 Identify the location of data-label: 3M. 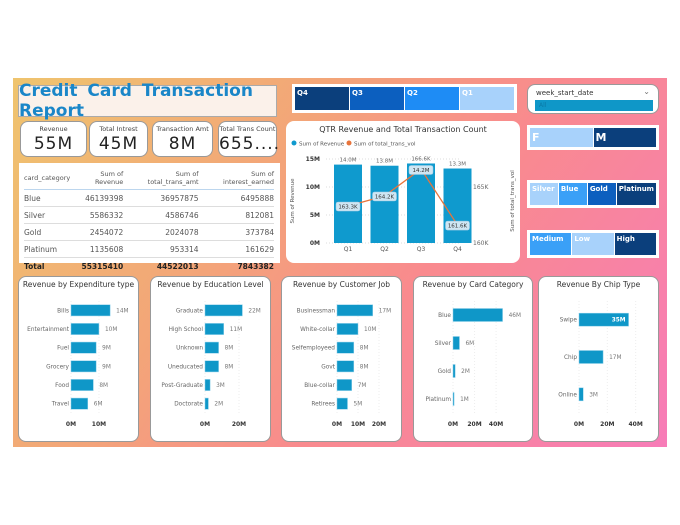
(593, 395).